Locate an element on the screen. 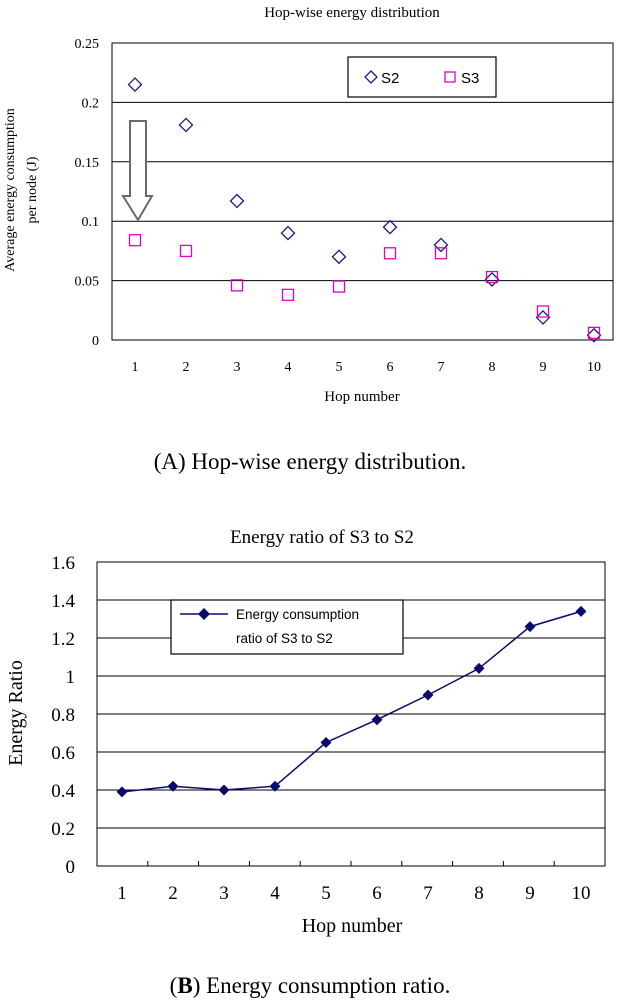 The image size is (619, 1000). chart-a-series-s3 is located at coordinates (364, 287).